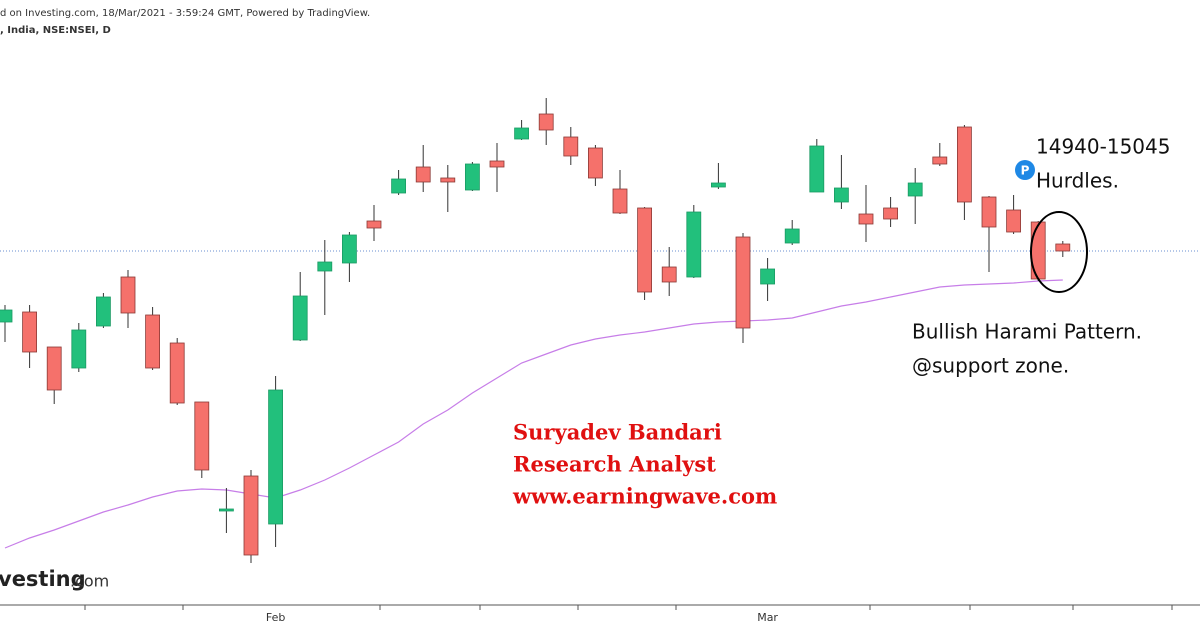 The image size is (1200, 630). I want to click on badge-label: P, so click(1025, 171).